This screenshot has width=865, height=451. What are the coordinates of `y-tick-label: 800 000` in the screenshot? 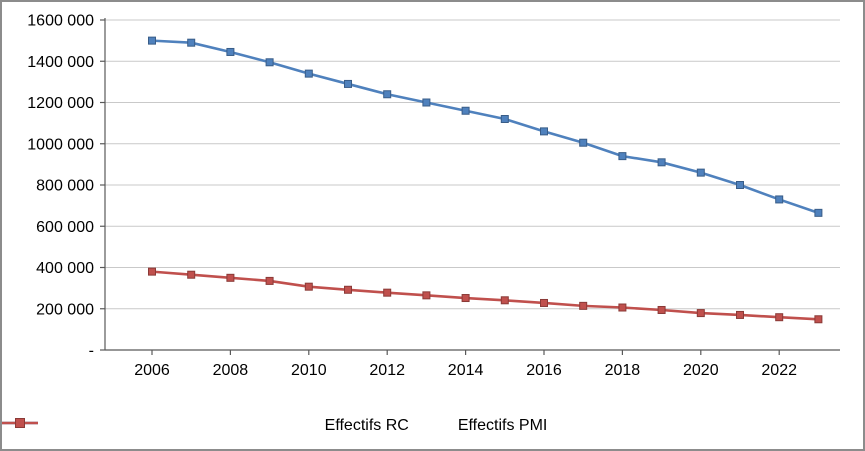 It's located at (65, 186).